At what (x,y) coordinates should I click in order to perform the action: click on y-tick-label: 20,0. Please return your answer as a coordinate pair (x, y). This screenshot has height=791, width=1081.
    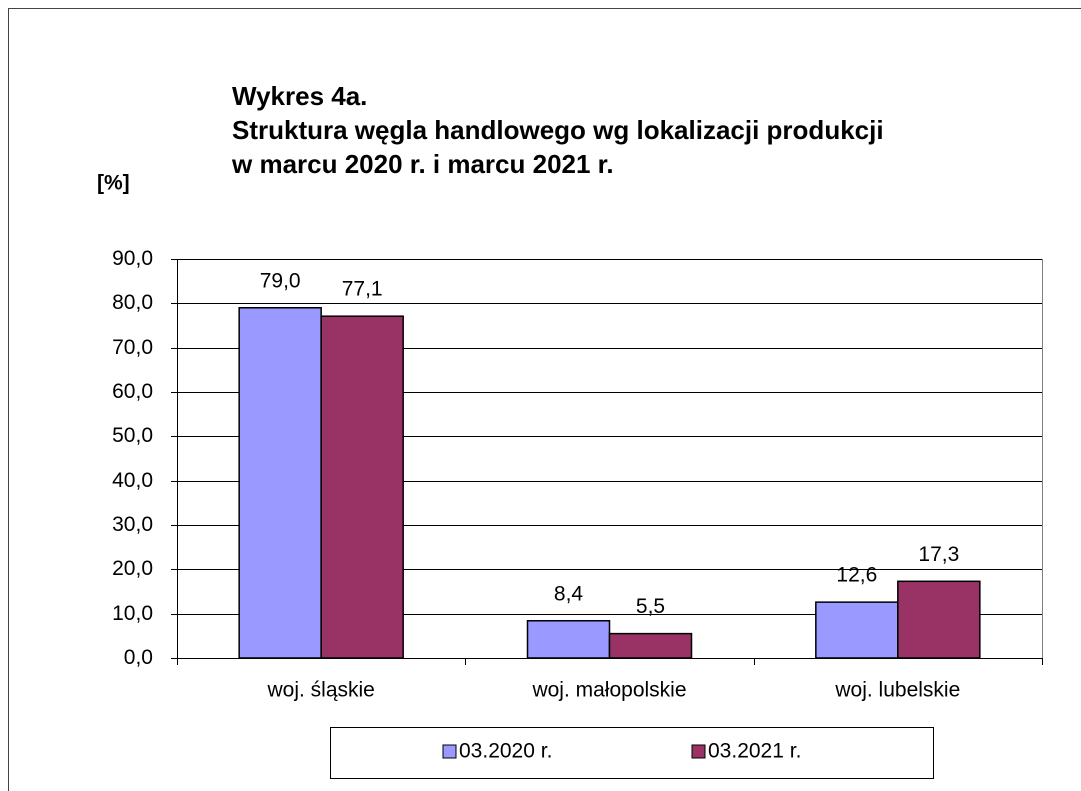
    Looking at the image, I should click on (132, 568).